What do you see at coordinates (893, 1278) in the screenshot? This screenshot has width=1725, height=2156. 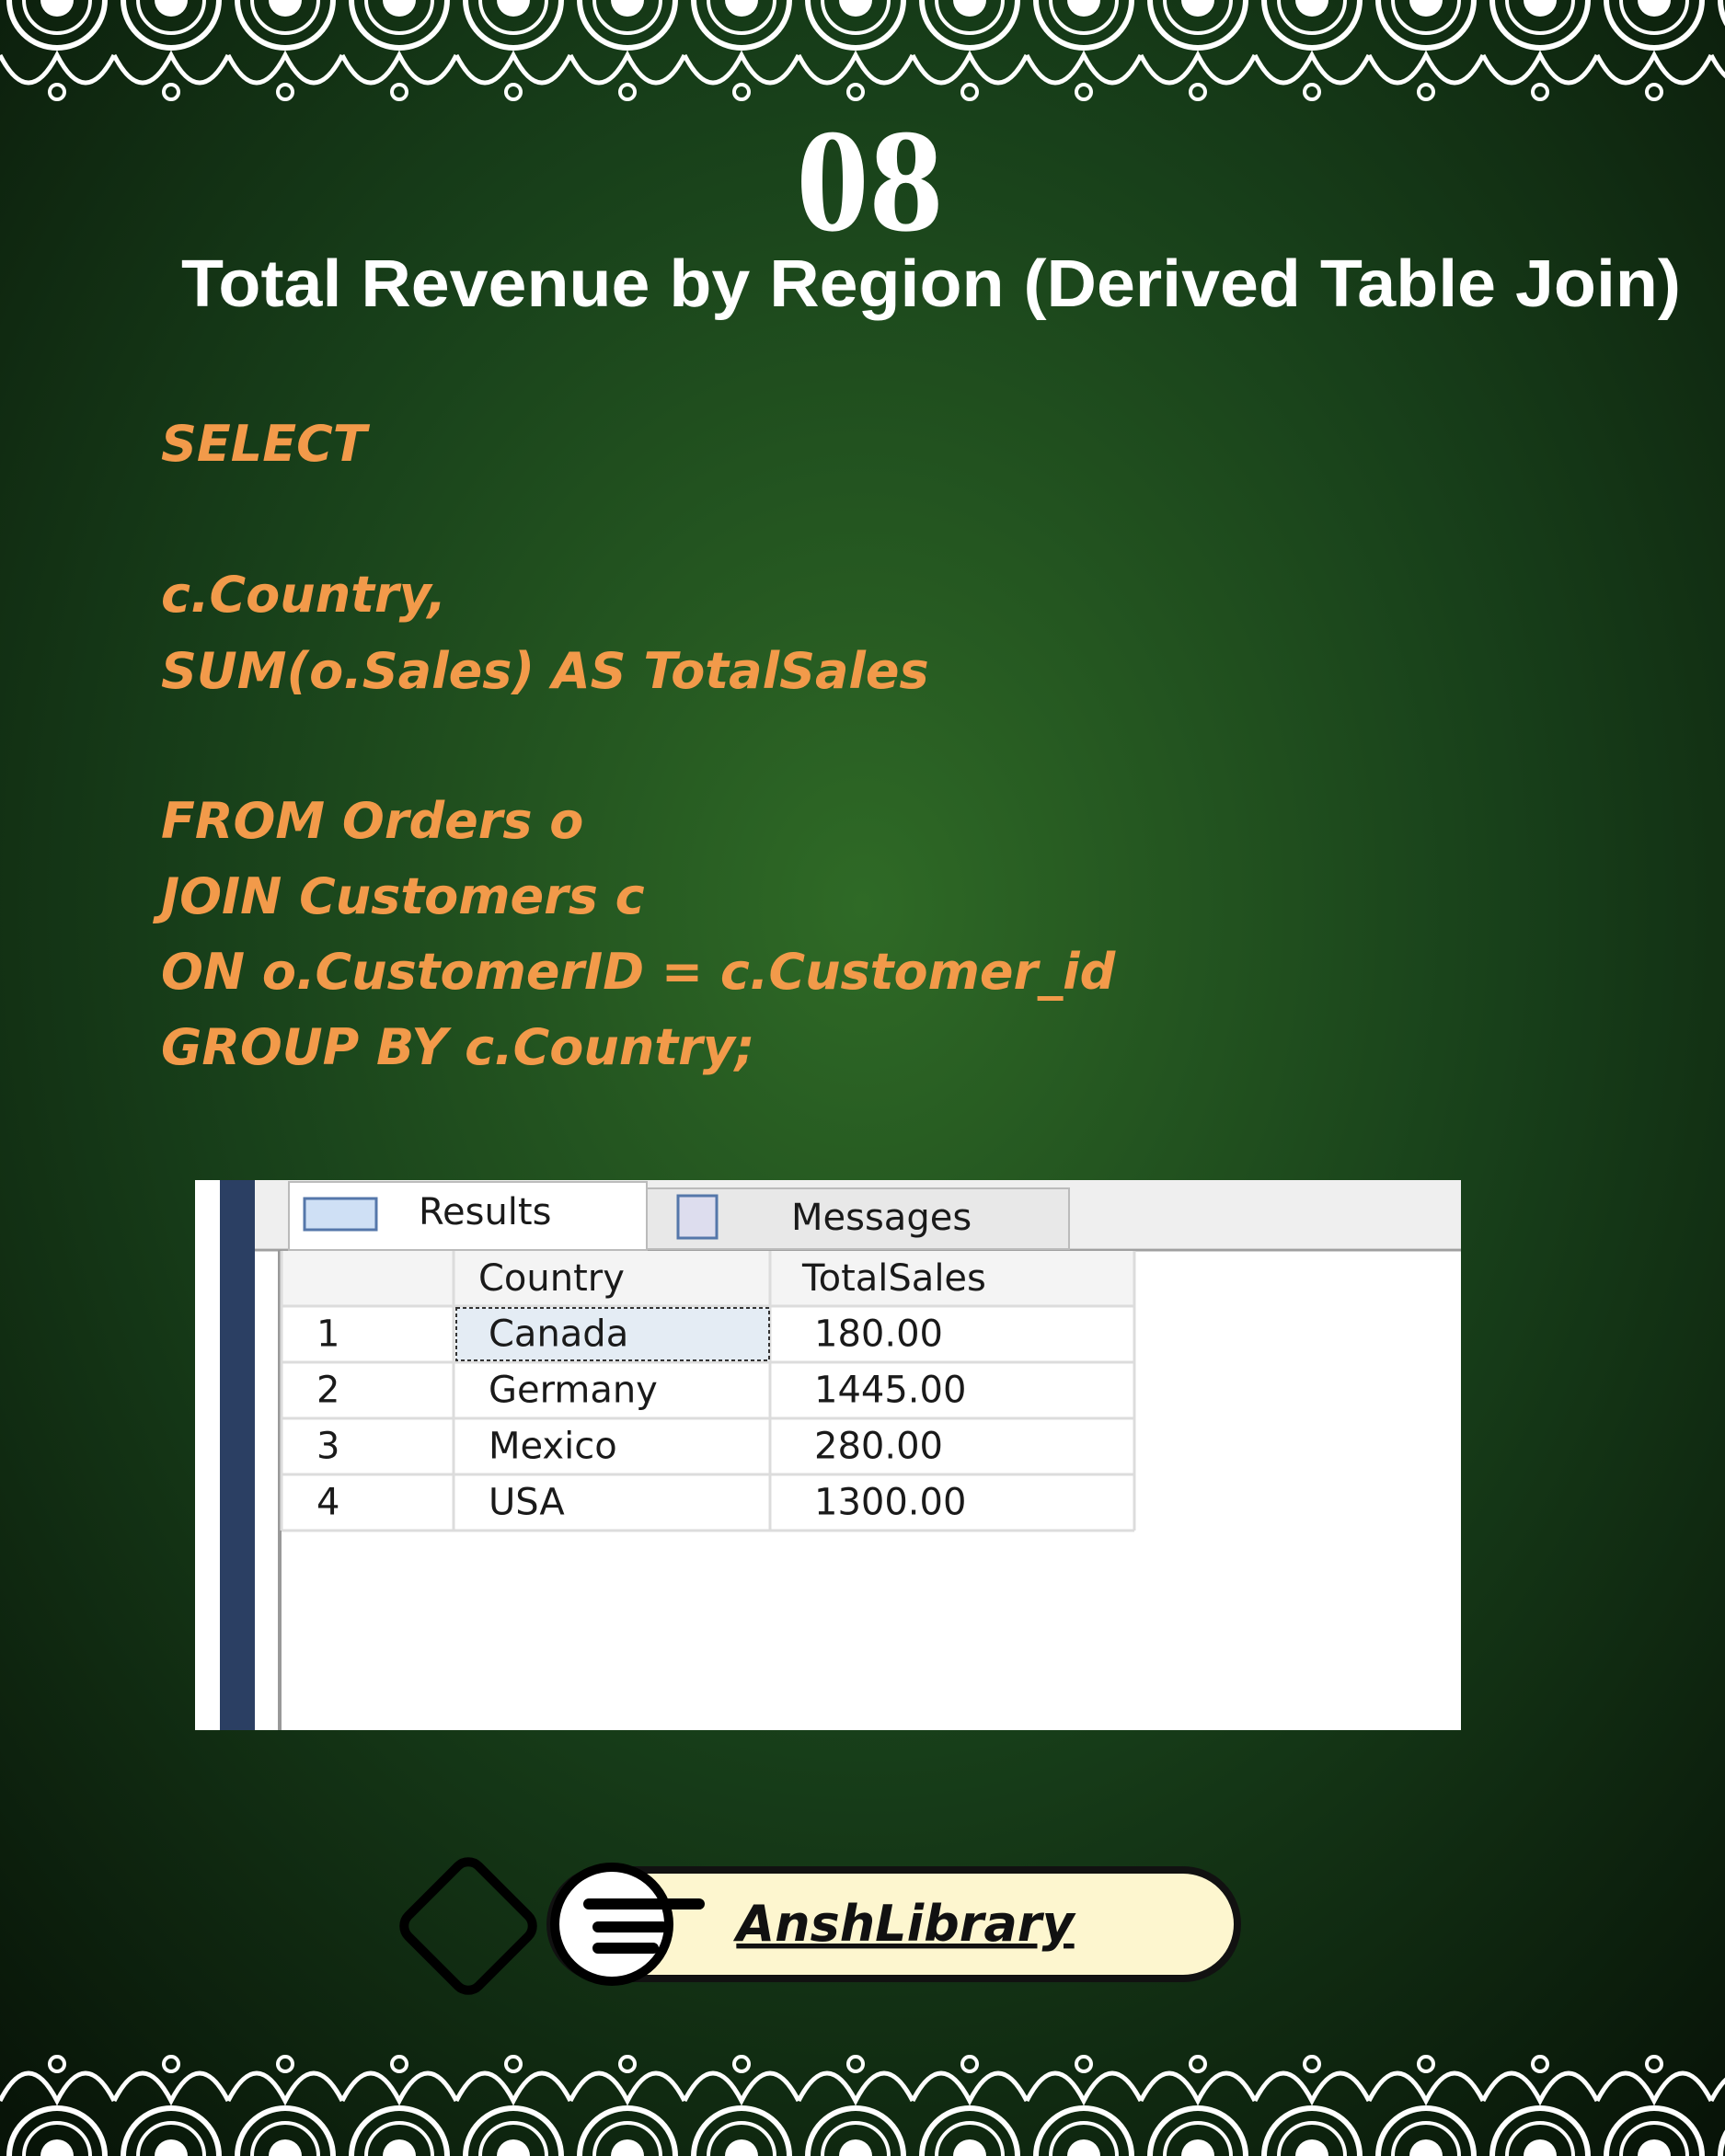 I see `column-header: TotalSales` at bounding box center [893, 1278].